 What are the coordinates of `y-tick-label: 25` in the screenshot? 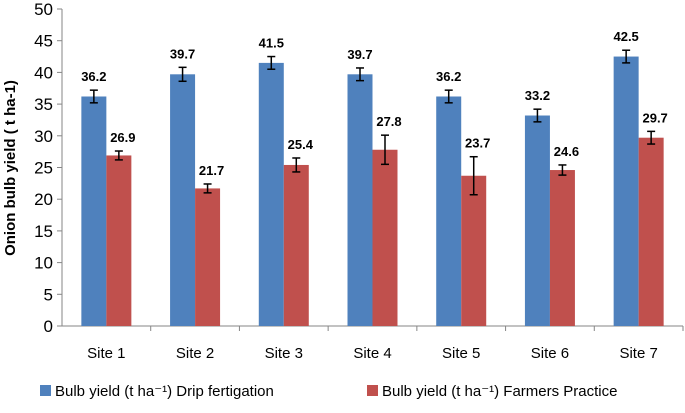 It's located at (43, 168).